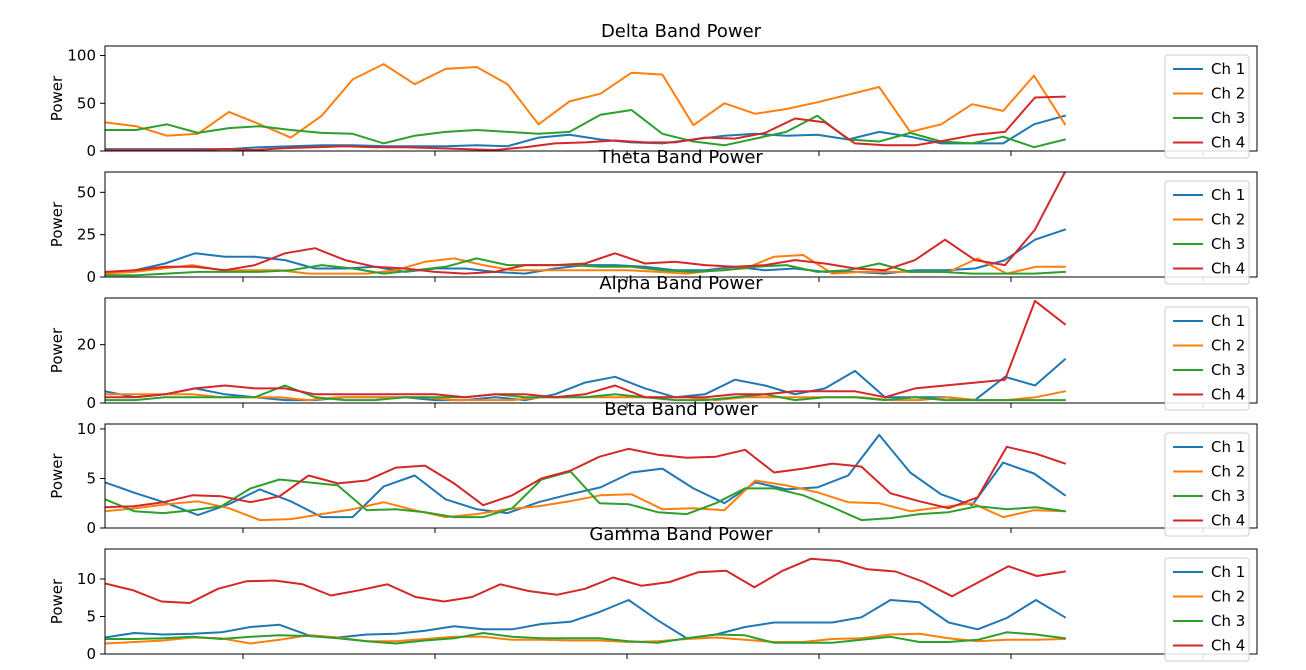 Image resolution: width=1306 pixels, height=670 pixels. Describe the element at coordinates (81, 56) in the screenshot. I see `y-tick-label: 100` at that location.